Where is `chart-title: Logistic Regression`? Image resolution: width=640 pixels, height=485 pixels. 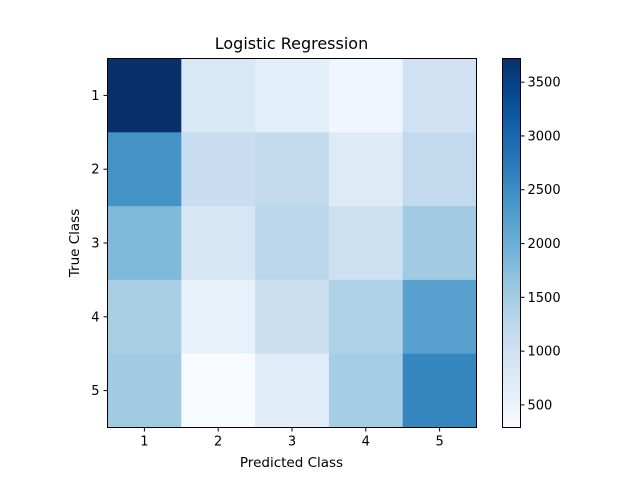
chart-title: Logistic Regression is located at coordinates (291, 43).